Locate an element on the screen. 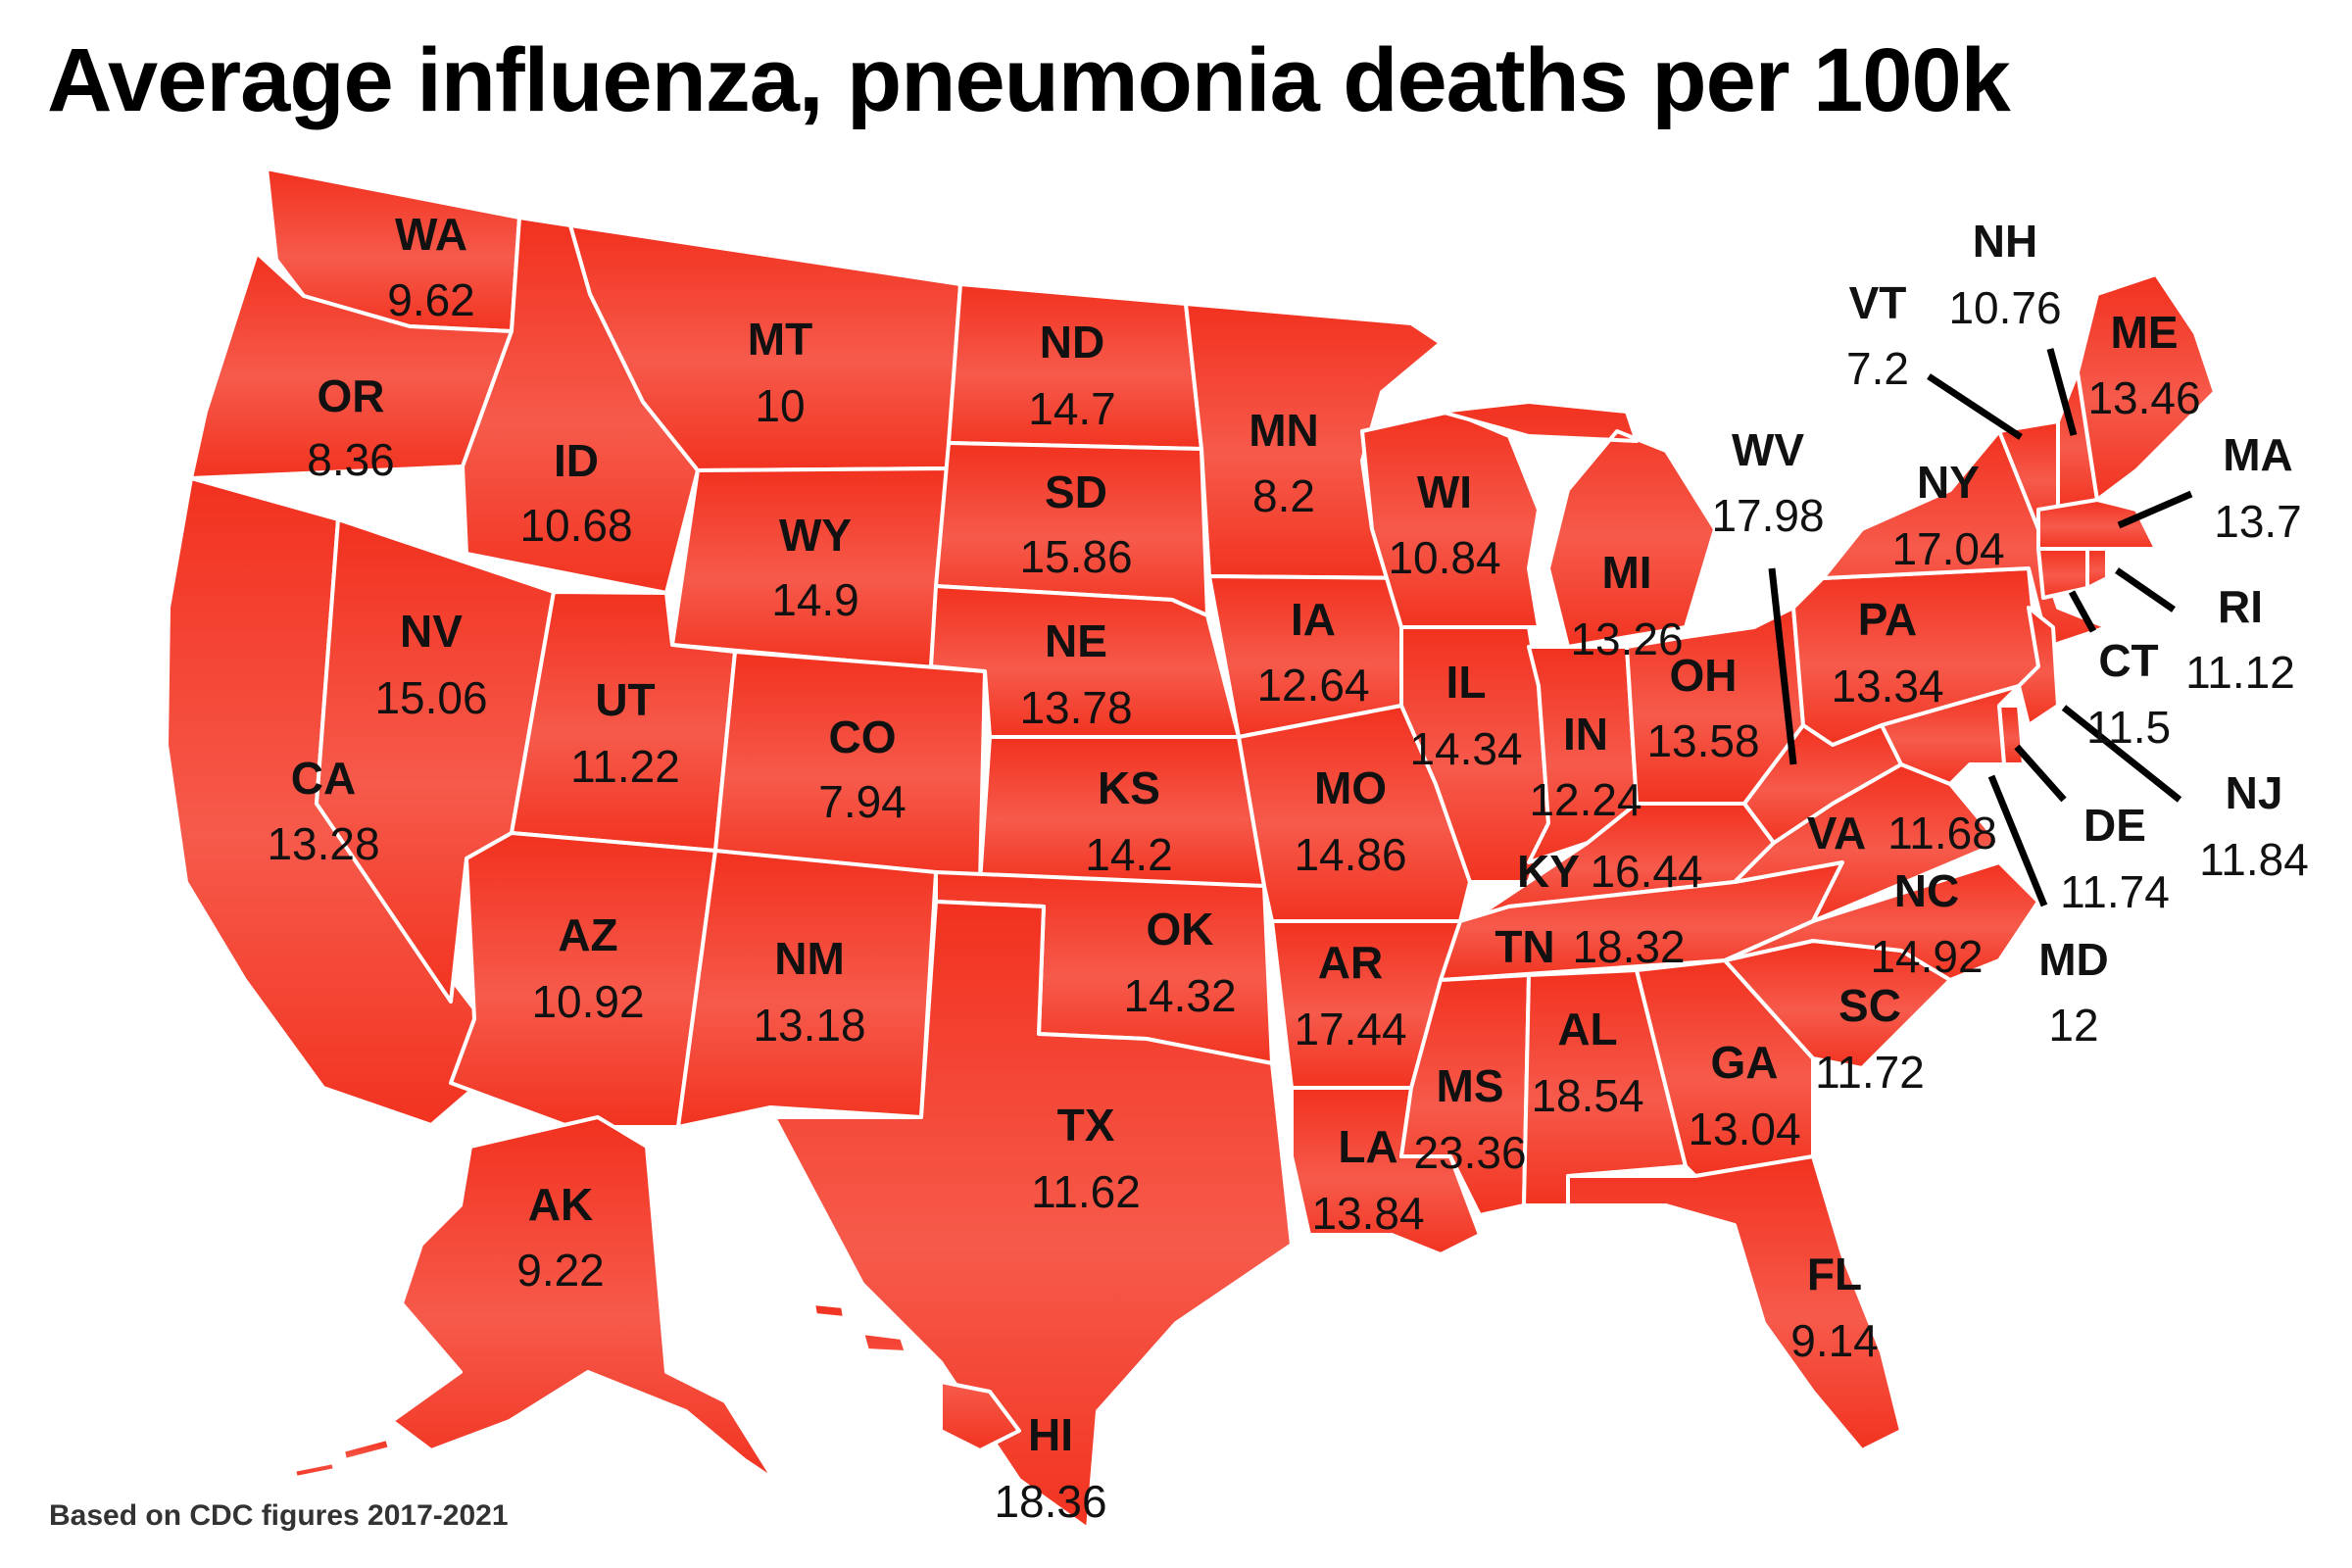 The image size is (2352, 1568). label-ms: MS is located at coordinates (1470, 1085).